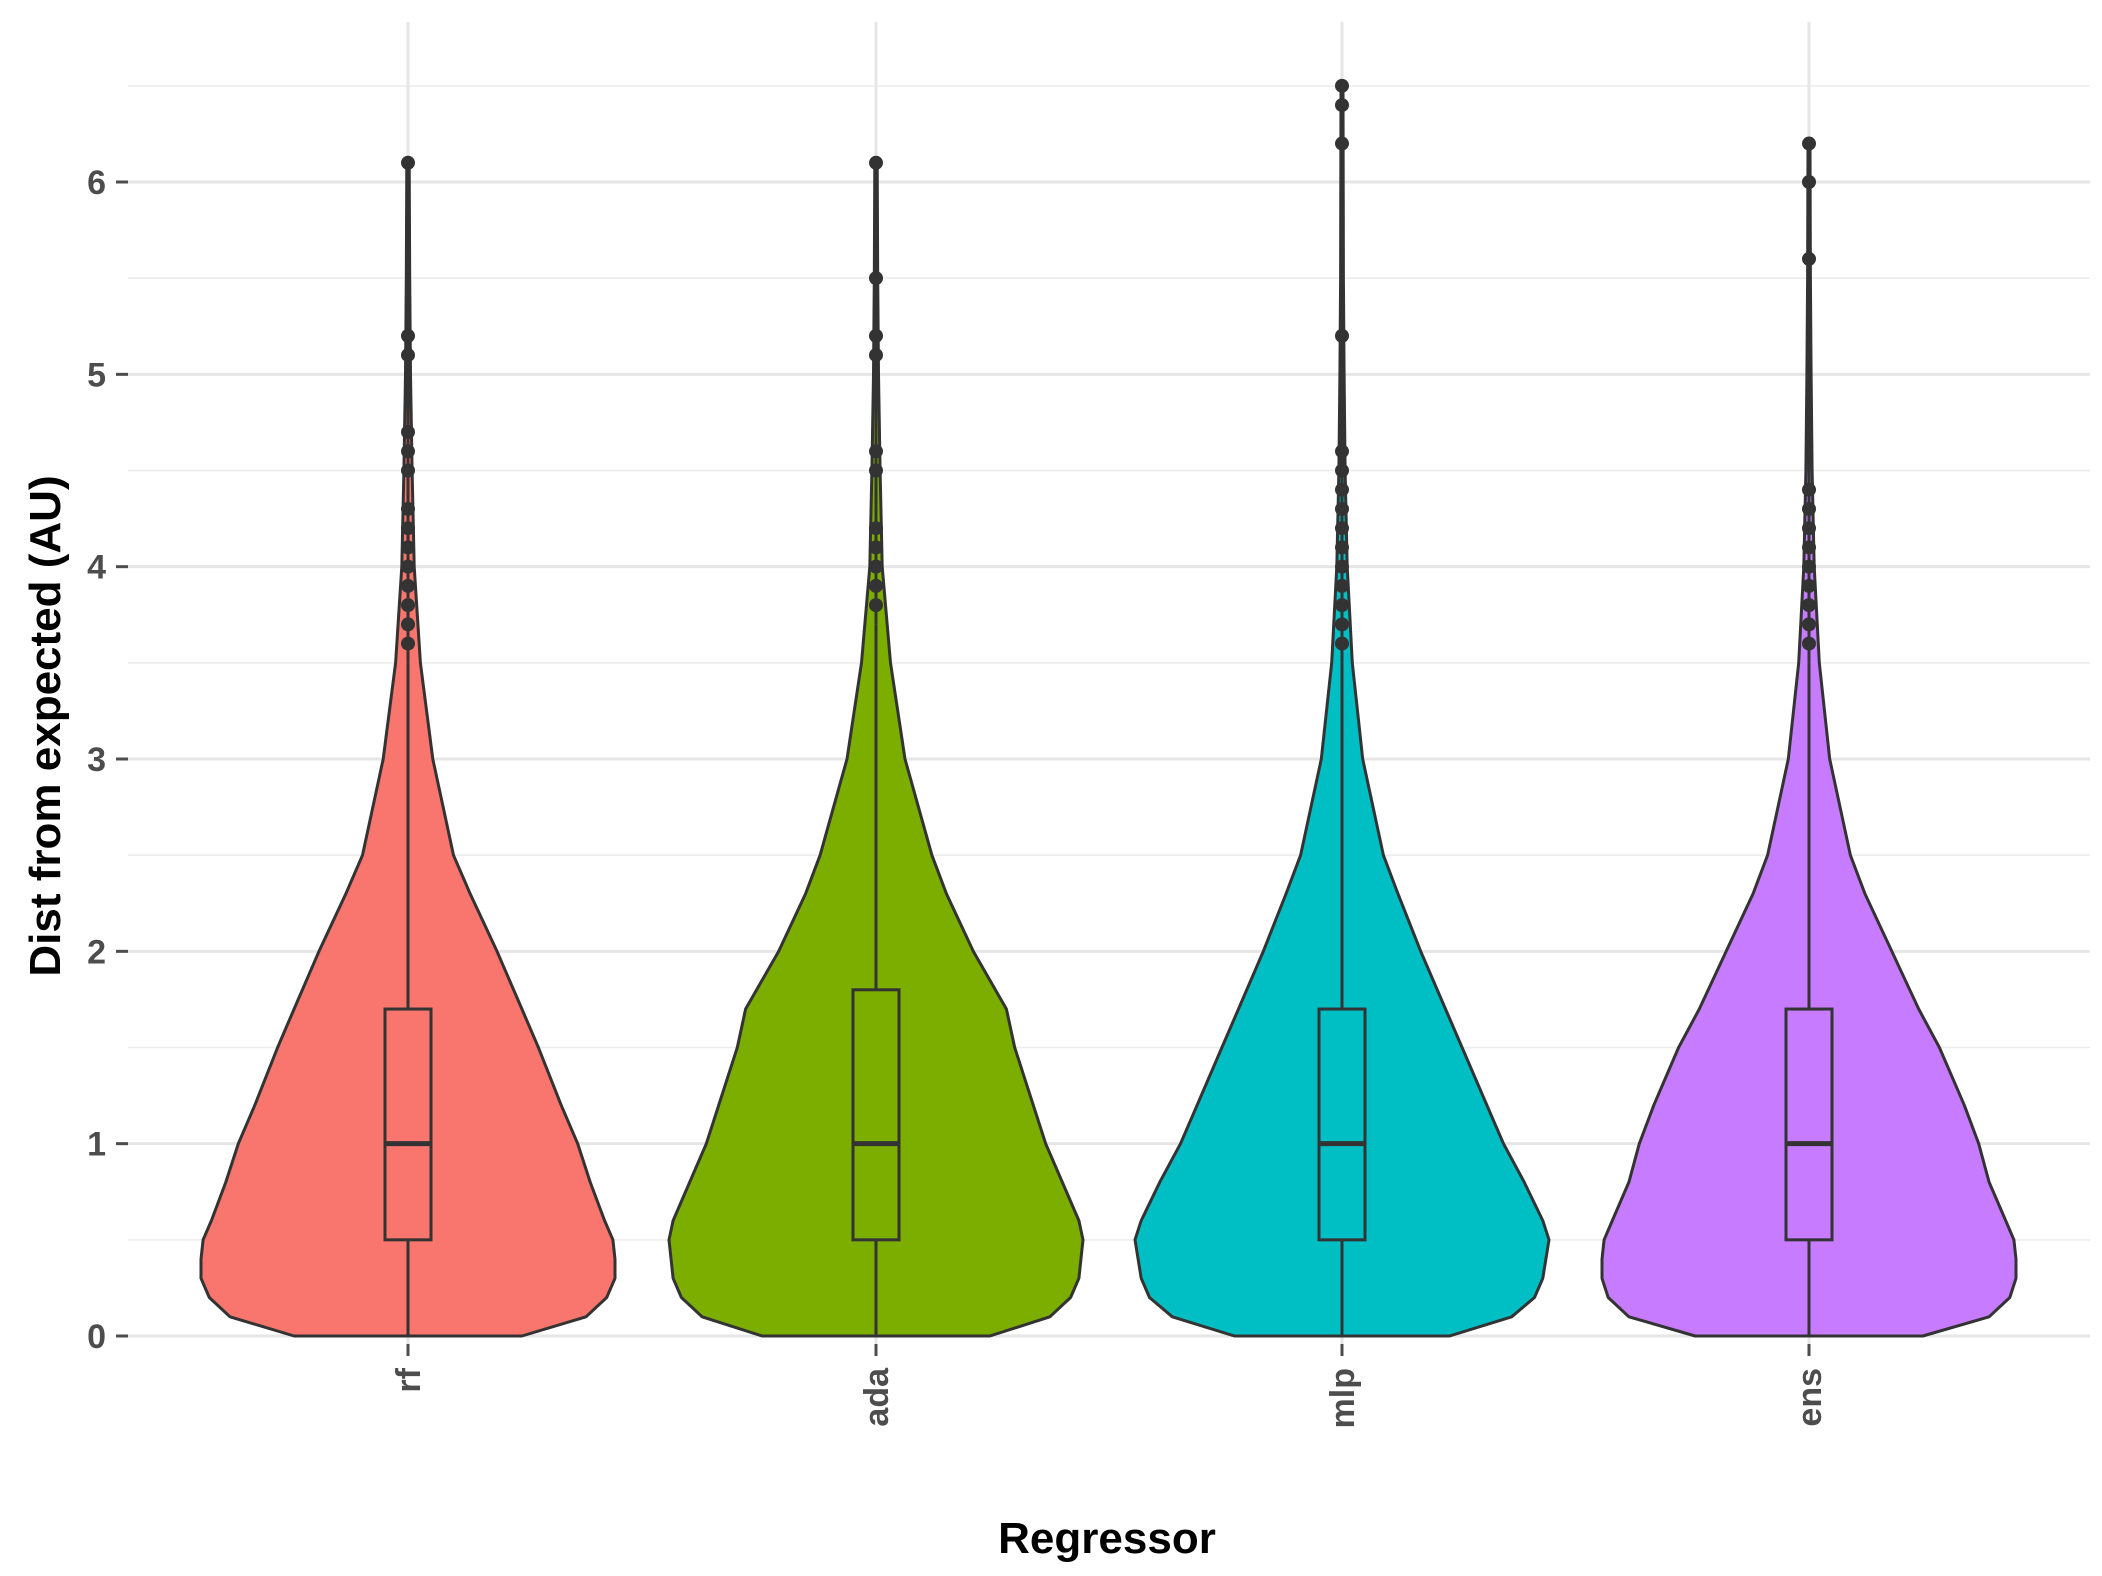 This screenshot has height=1576, width=2102. What do you see at coordinates (1809, 1124) in the screenshot?
I see `box-ens` at bounding box center [1809, 1124].